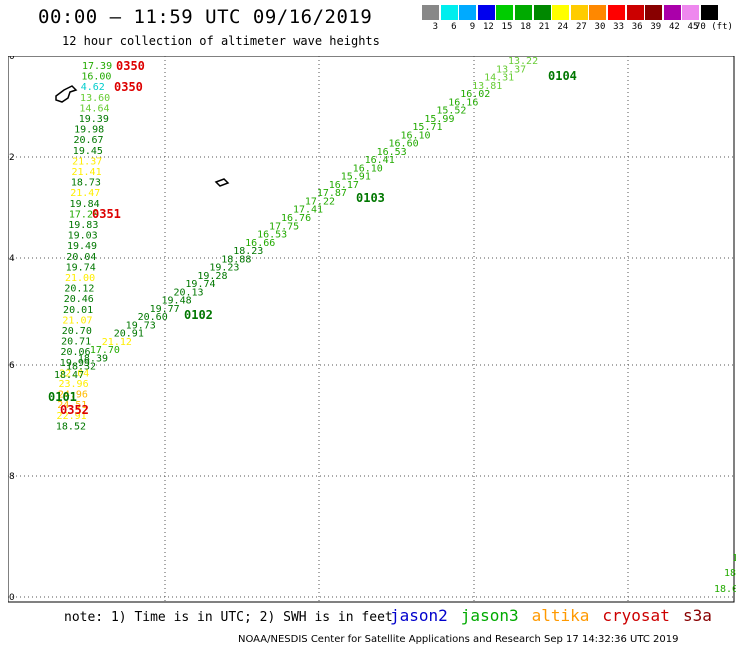 The width and height of the screenshot is (740, 650). I want to click on wave-value: 20.13, so click(188, 292).